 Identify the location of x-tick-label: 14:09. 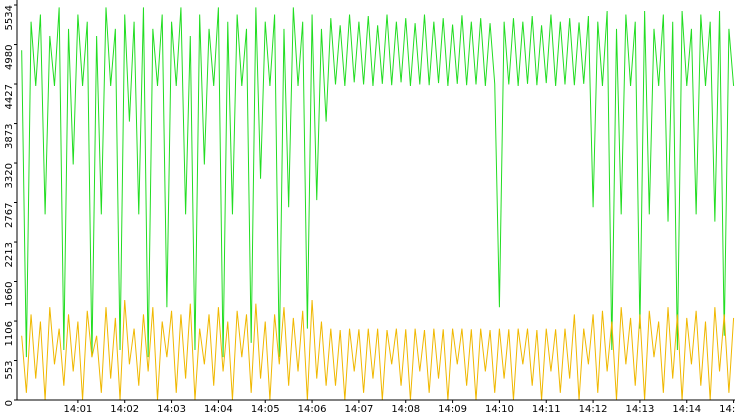
(452, 409).